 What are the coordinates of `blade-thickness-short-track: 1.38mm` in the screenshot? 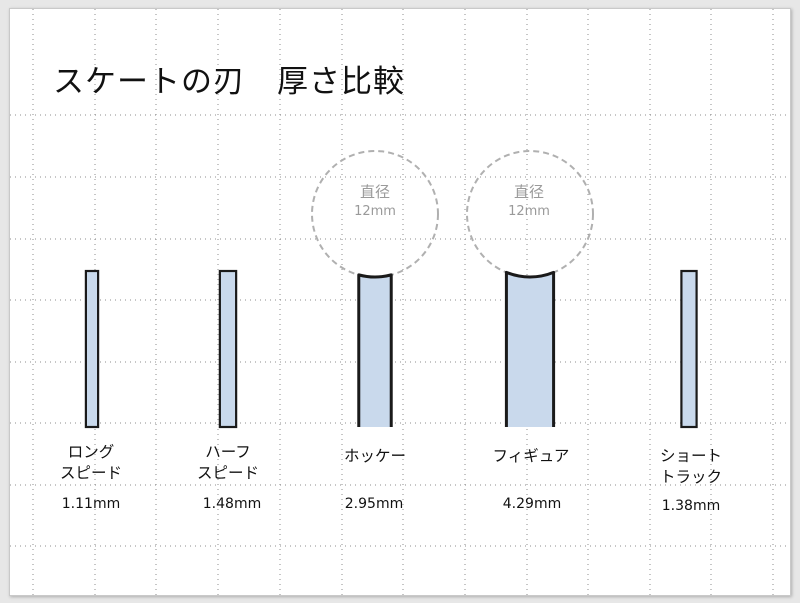 It's located at (691, 506).